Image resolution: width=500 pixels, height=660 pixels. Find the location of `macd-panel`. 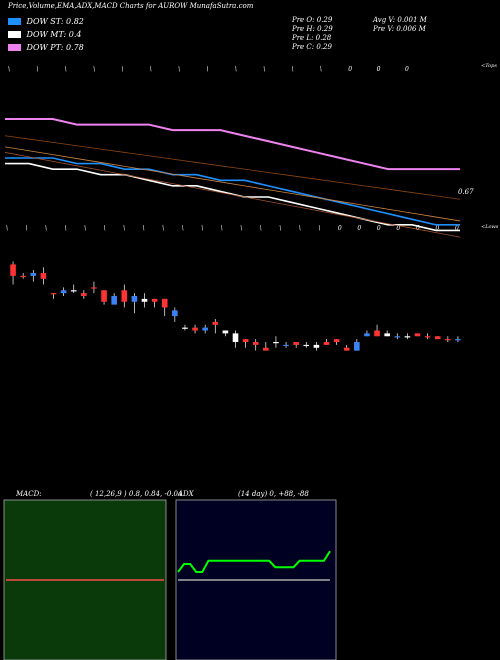

macd-panel is located at coordinates (85, 579).